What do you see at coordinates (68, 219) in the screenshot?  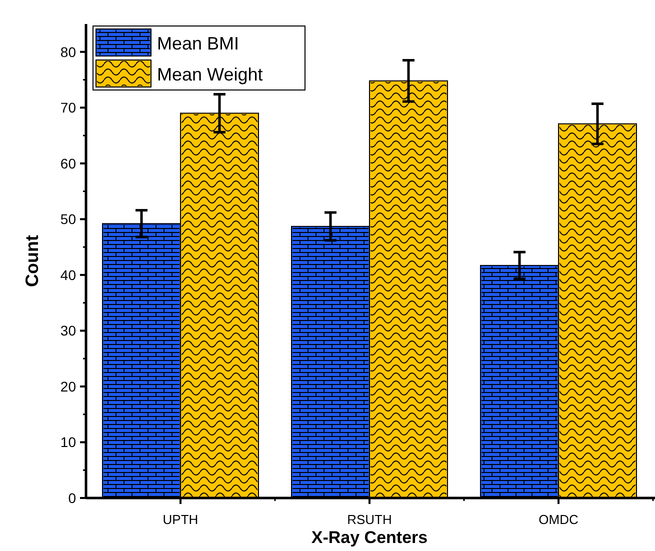 I see `y-tick-label: 50` at bounding box center [68, 219].